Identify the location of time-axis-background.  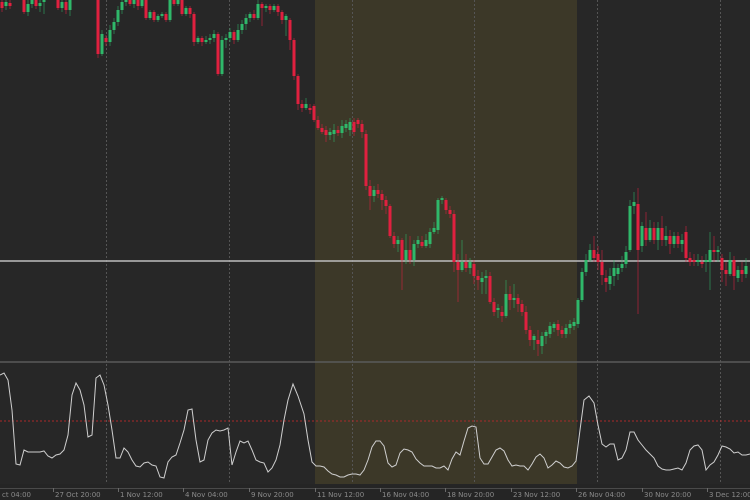
(375, 492).